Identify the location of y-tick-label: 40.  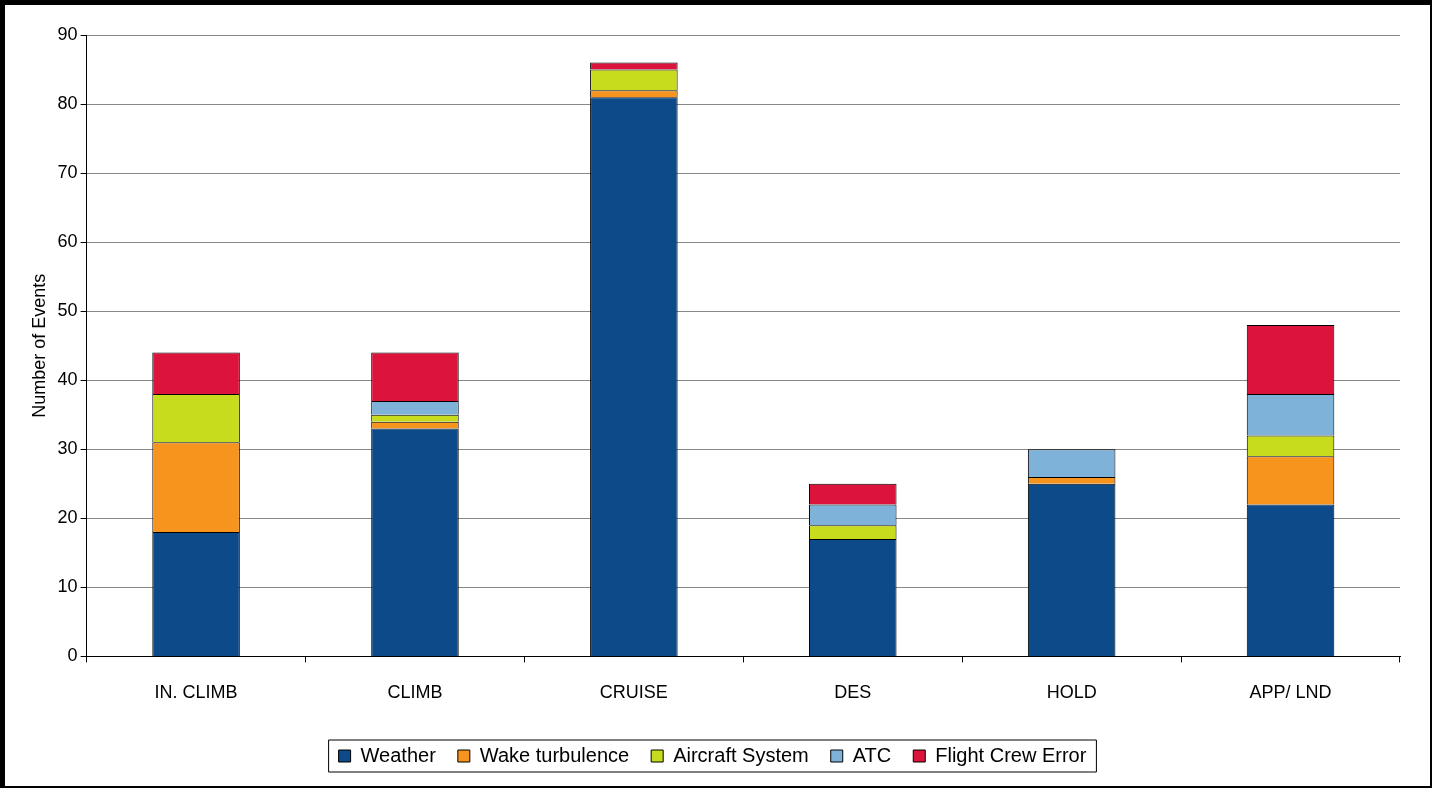
(67, 379).